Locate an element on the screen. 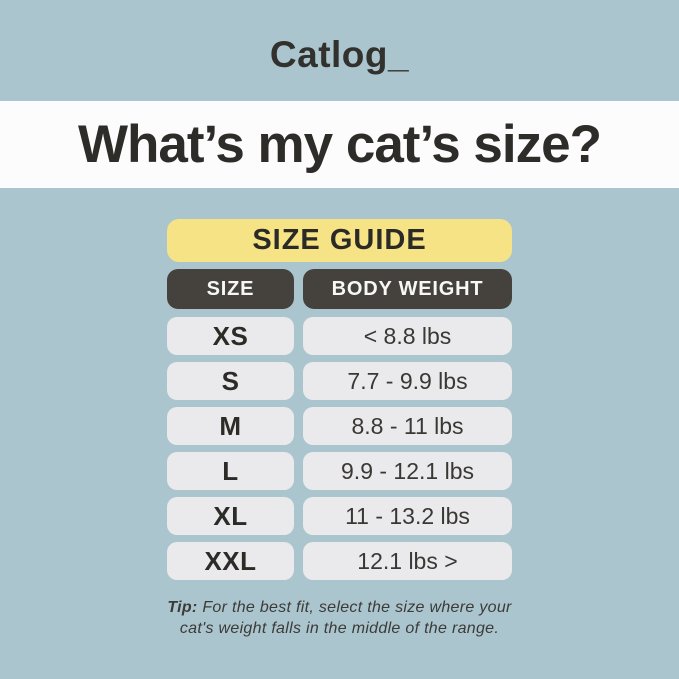  weight-cell: 11 - 13.2 lbs is located at coordinates (407, 516).